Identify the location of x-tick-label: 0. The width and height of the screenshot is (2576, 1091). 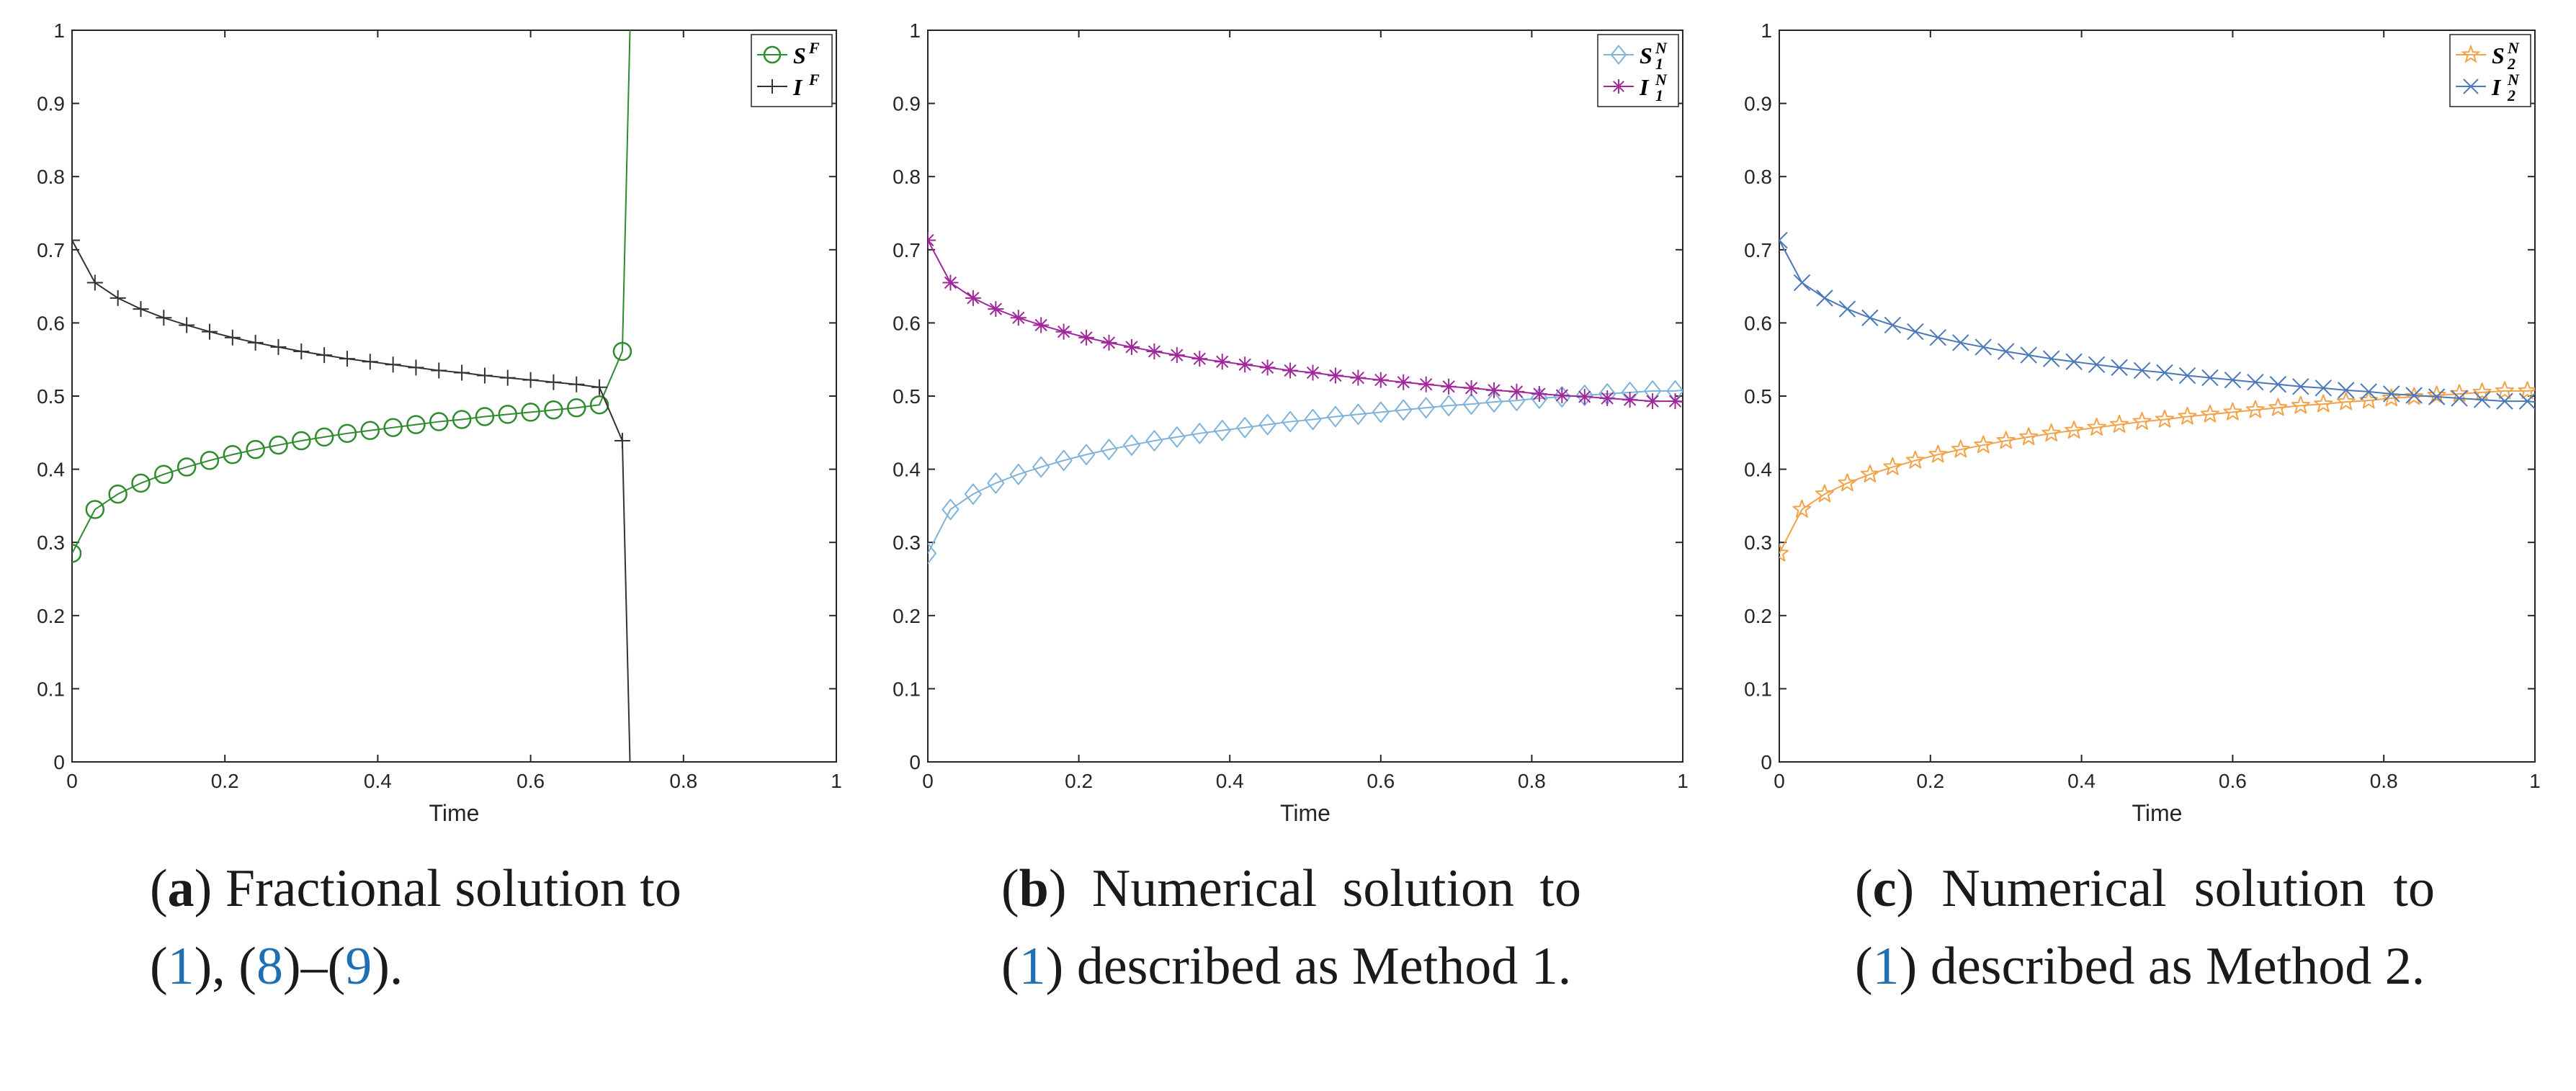
(928, 781).